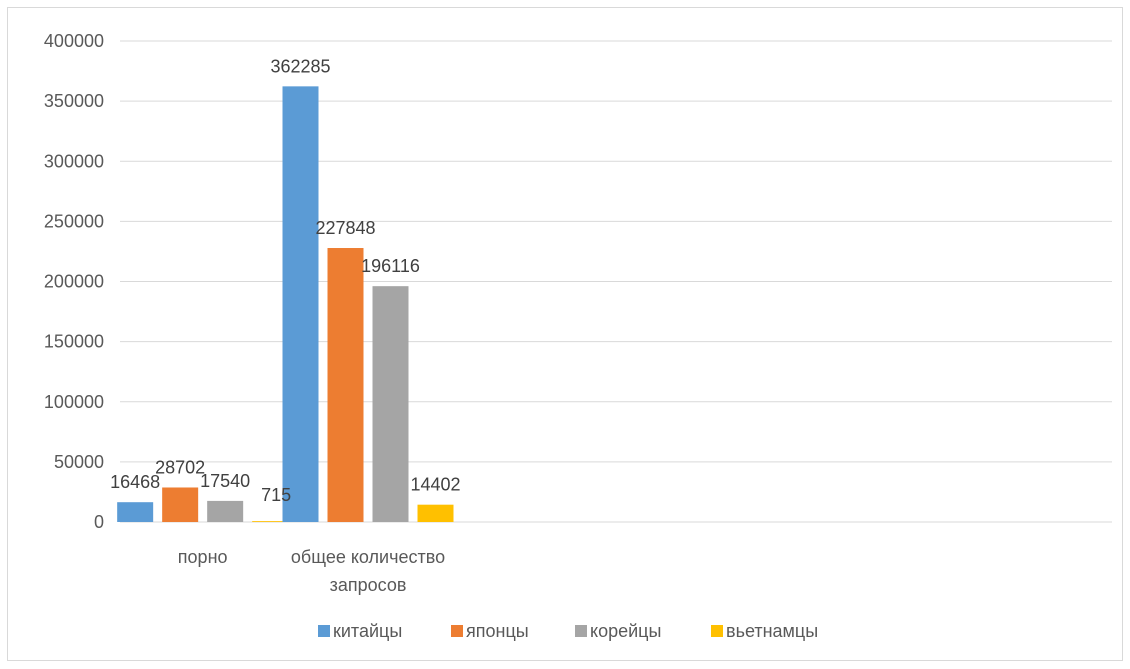  Describe the element at coordinates (180, 467) in the screenshot. I see `data-label: 28702` at that location.